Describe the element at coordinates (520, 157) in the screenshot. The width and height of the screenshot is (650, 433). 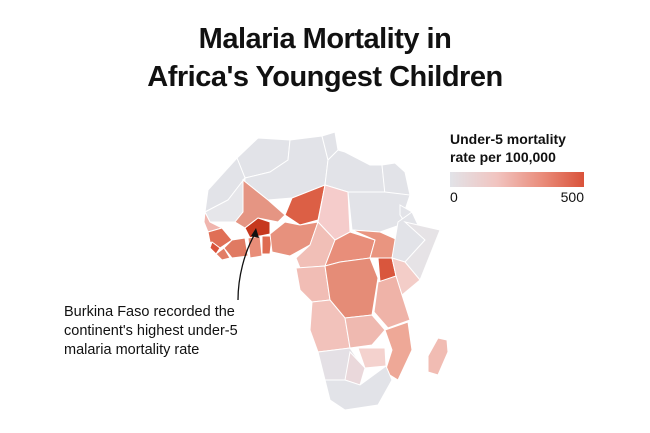
I see `legend-title-line-2: rate per 100,000` at that location.